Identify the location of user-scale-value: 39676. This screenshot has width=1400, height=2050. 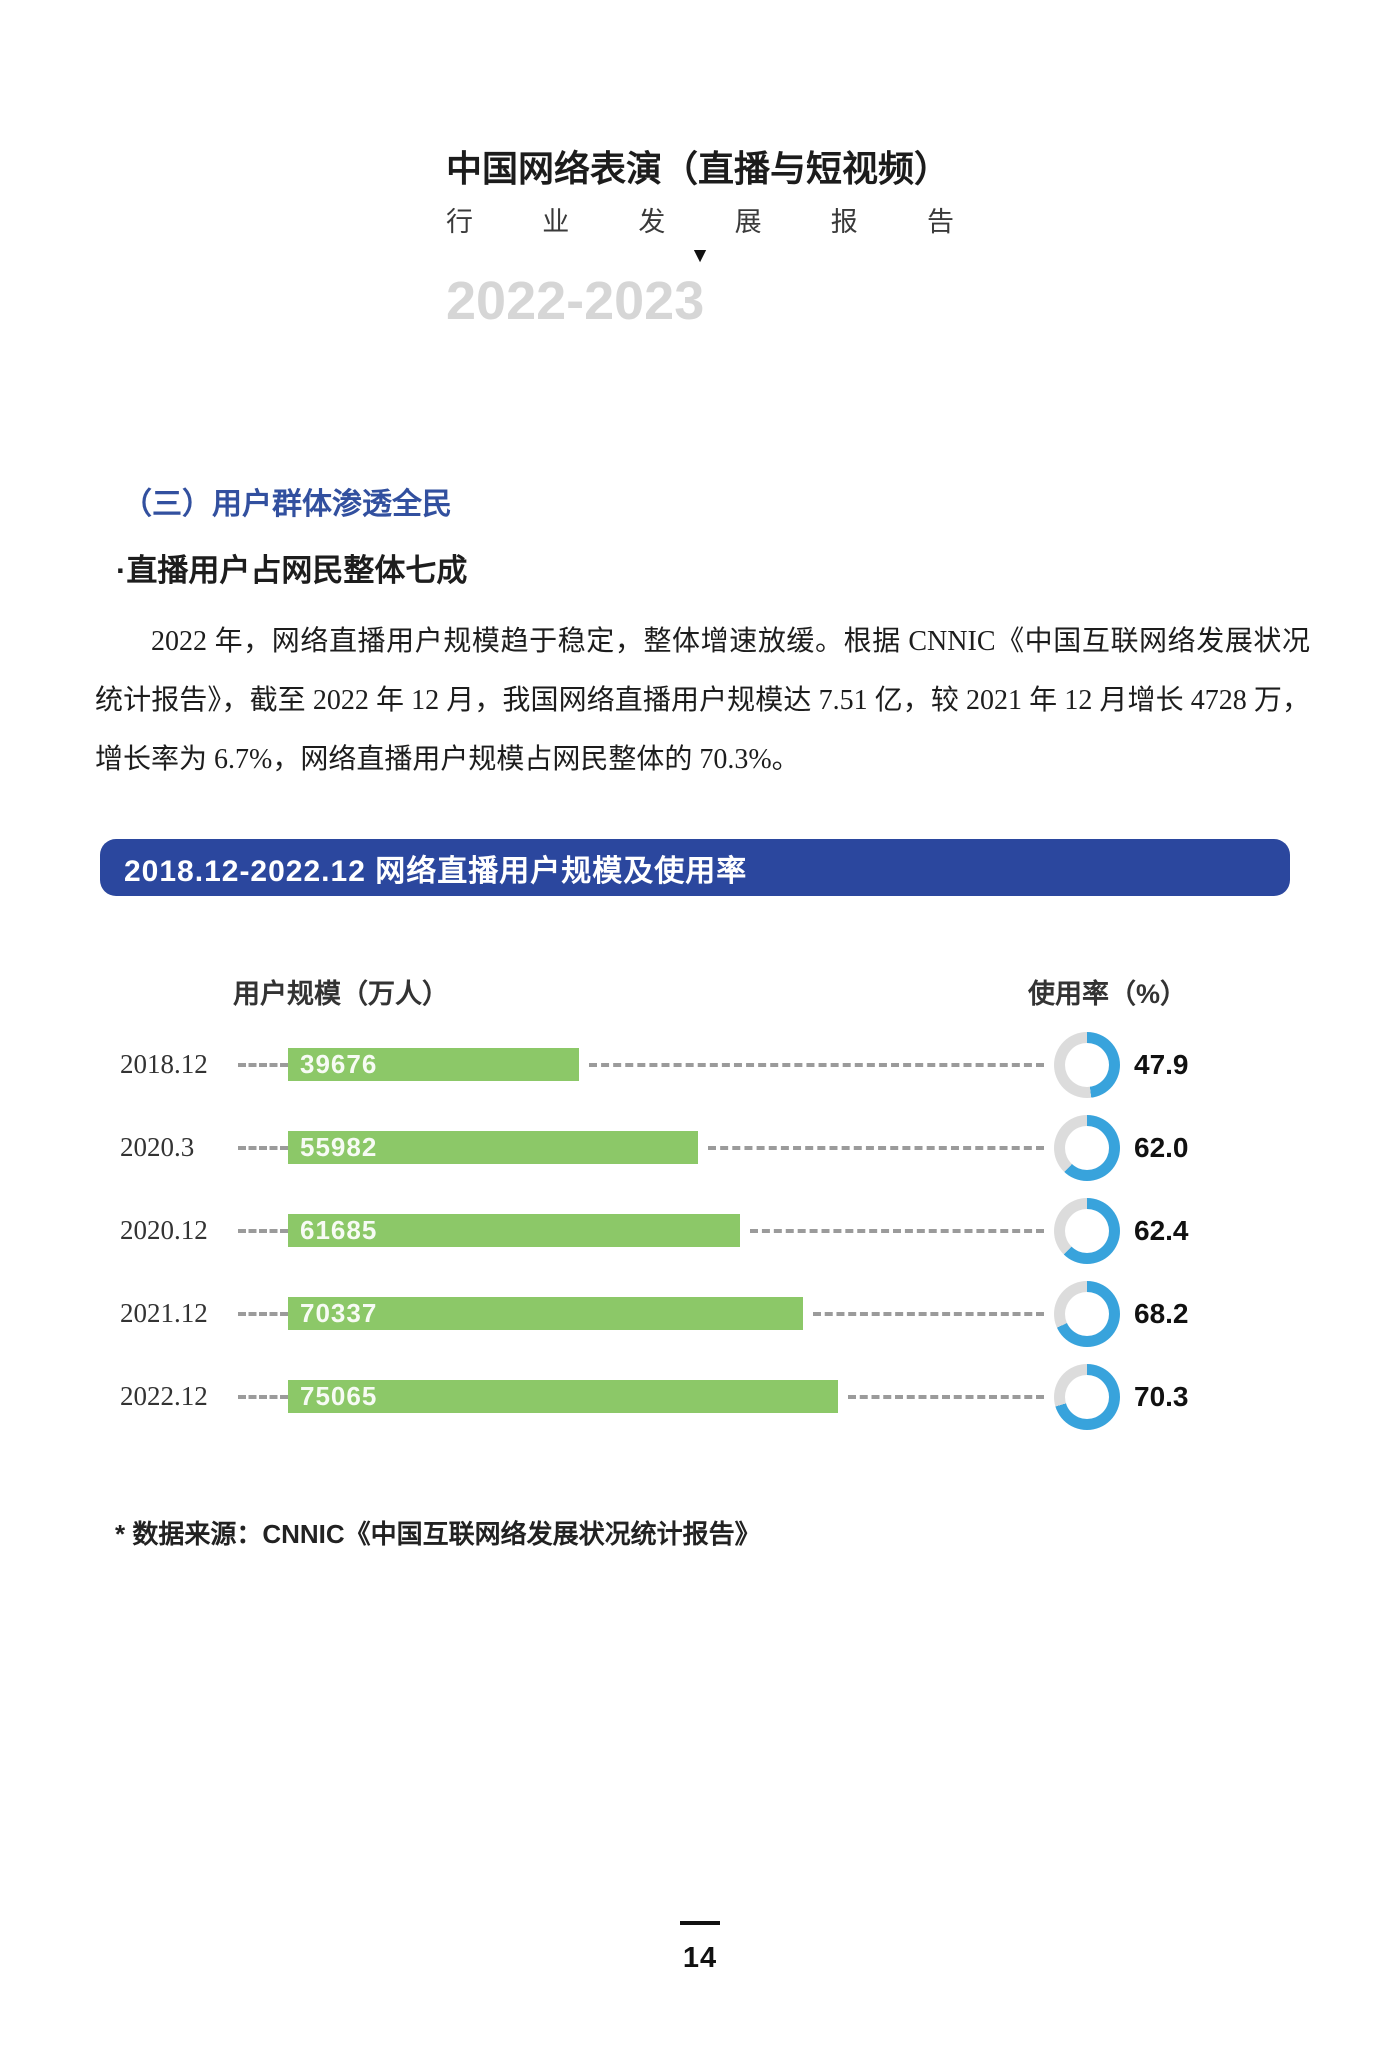
(339, 1064).